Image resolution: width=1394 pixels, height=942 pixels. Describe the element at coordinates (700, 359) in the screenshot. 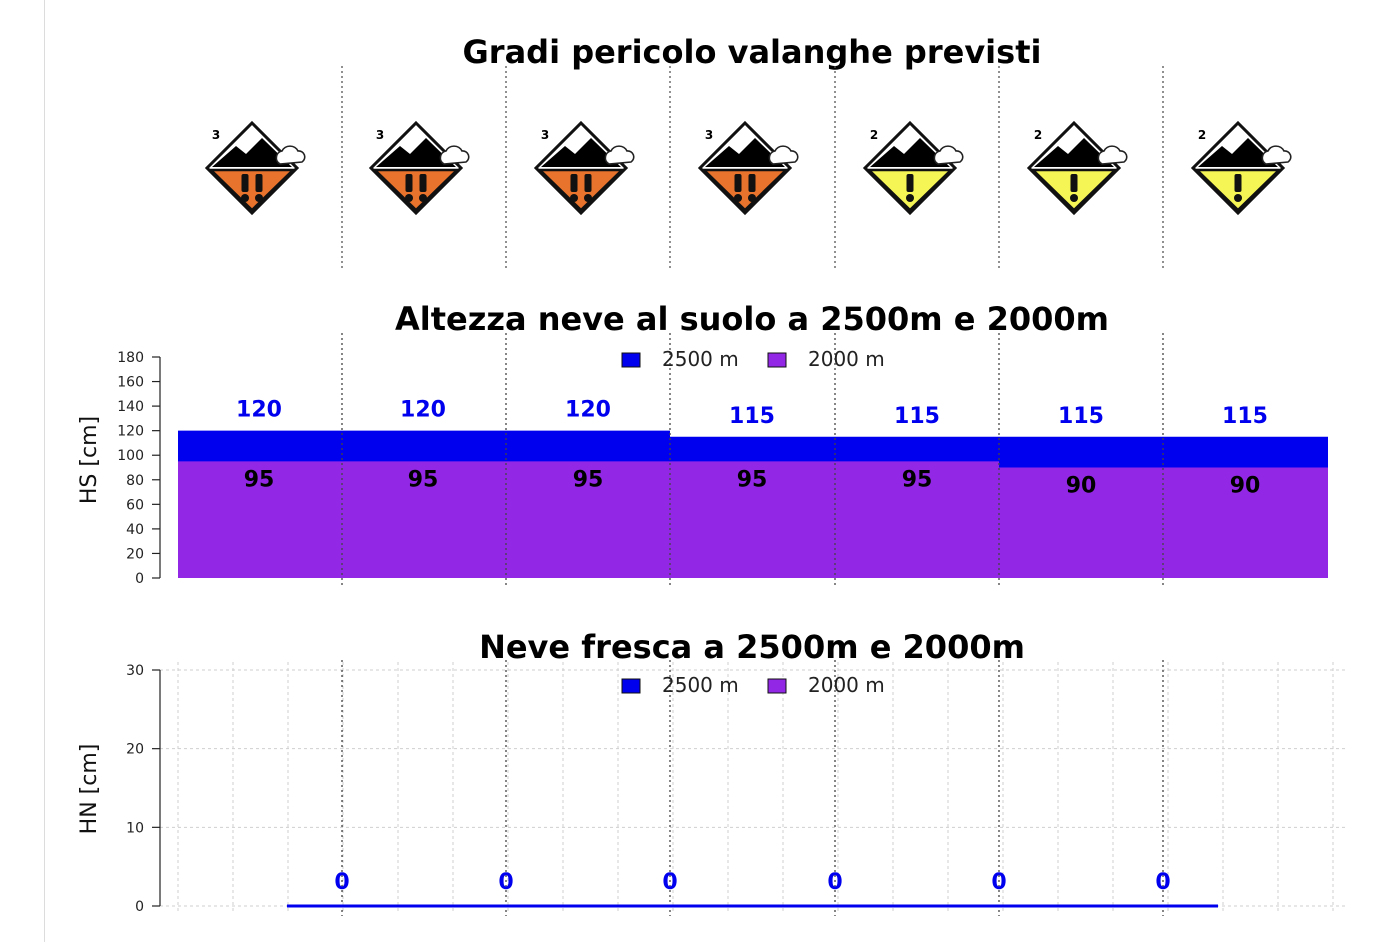

I see `hs-legend-label: 2500 m` at that location.